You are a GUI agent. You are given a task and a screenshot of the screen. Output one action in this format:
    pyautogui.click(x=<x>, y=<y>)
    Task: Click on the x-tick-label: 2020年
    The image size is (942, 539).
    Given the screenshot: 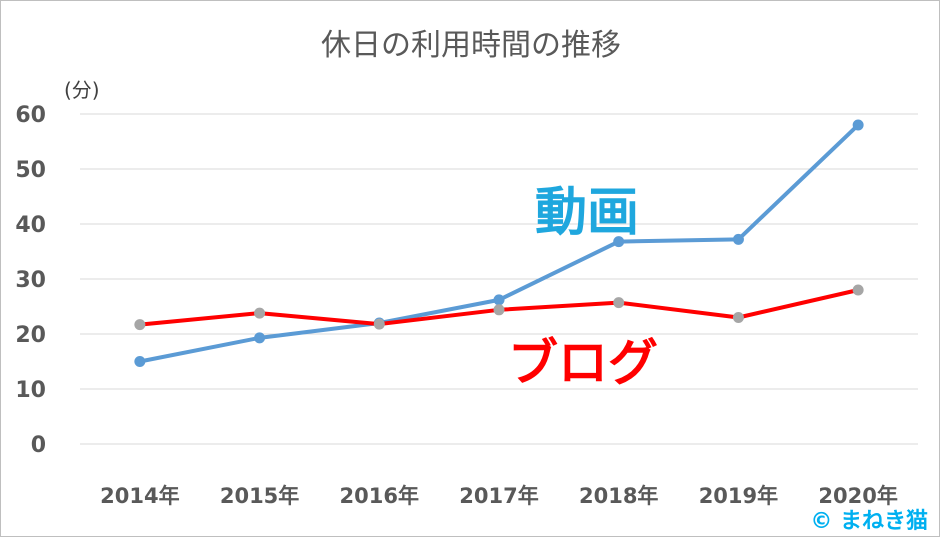 What is the action you would take?
    pyautogui.click(x=857, y=496)
    